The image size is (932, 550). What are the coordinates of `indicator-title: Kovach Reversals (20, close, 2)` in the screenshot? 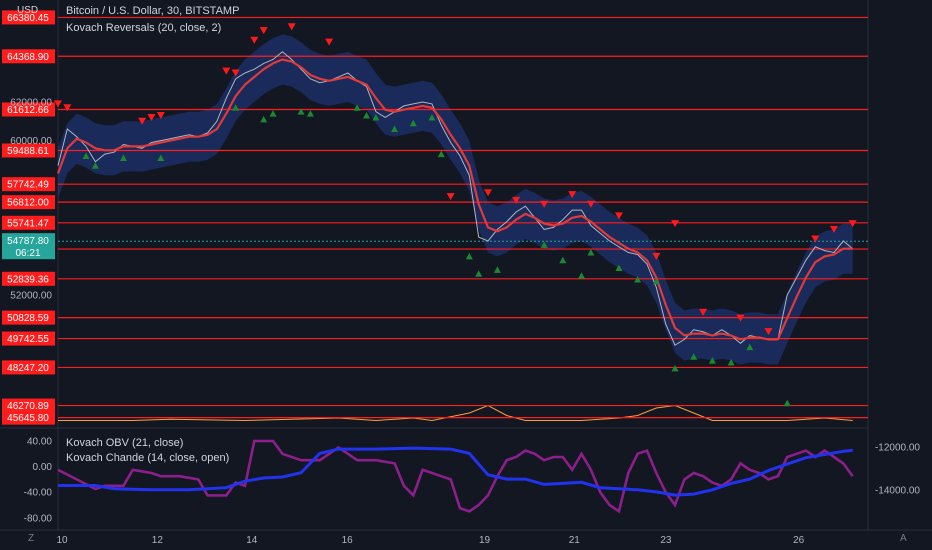 It's located at (144, 28).